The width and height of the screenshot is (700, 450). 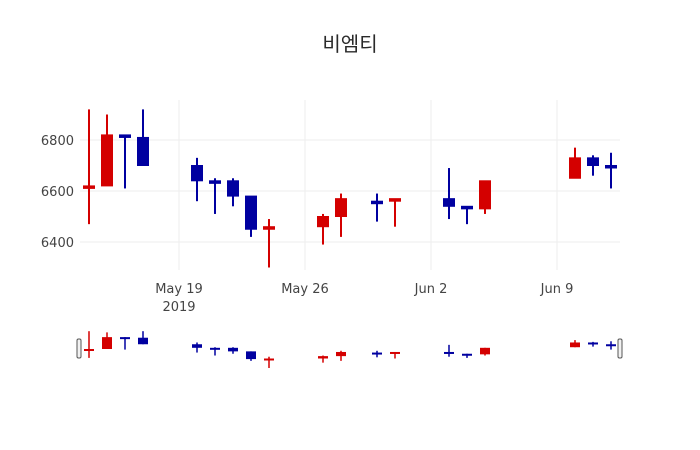 I want to click on x-tick-year: 2019, so click(x=178, y=307).